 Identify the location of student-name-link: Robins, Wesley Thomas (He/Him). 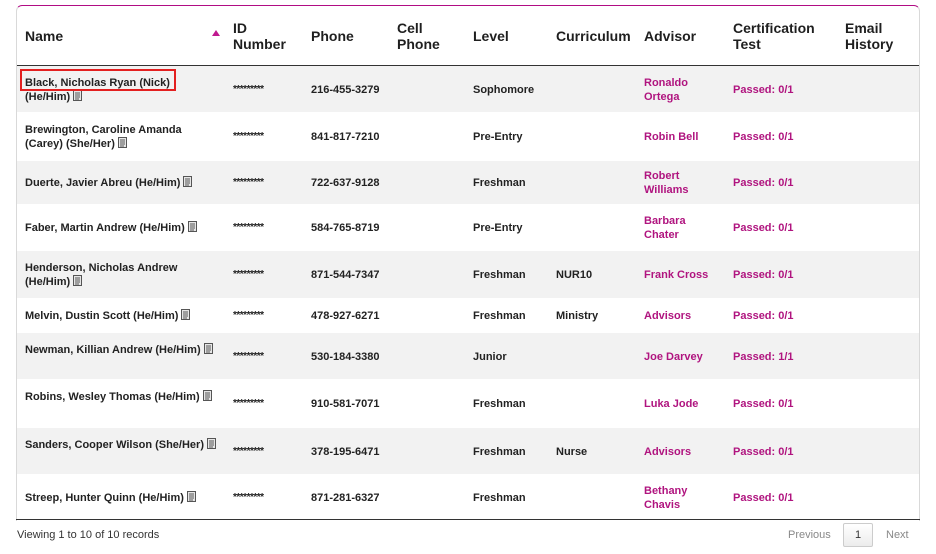
(121, 397).